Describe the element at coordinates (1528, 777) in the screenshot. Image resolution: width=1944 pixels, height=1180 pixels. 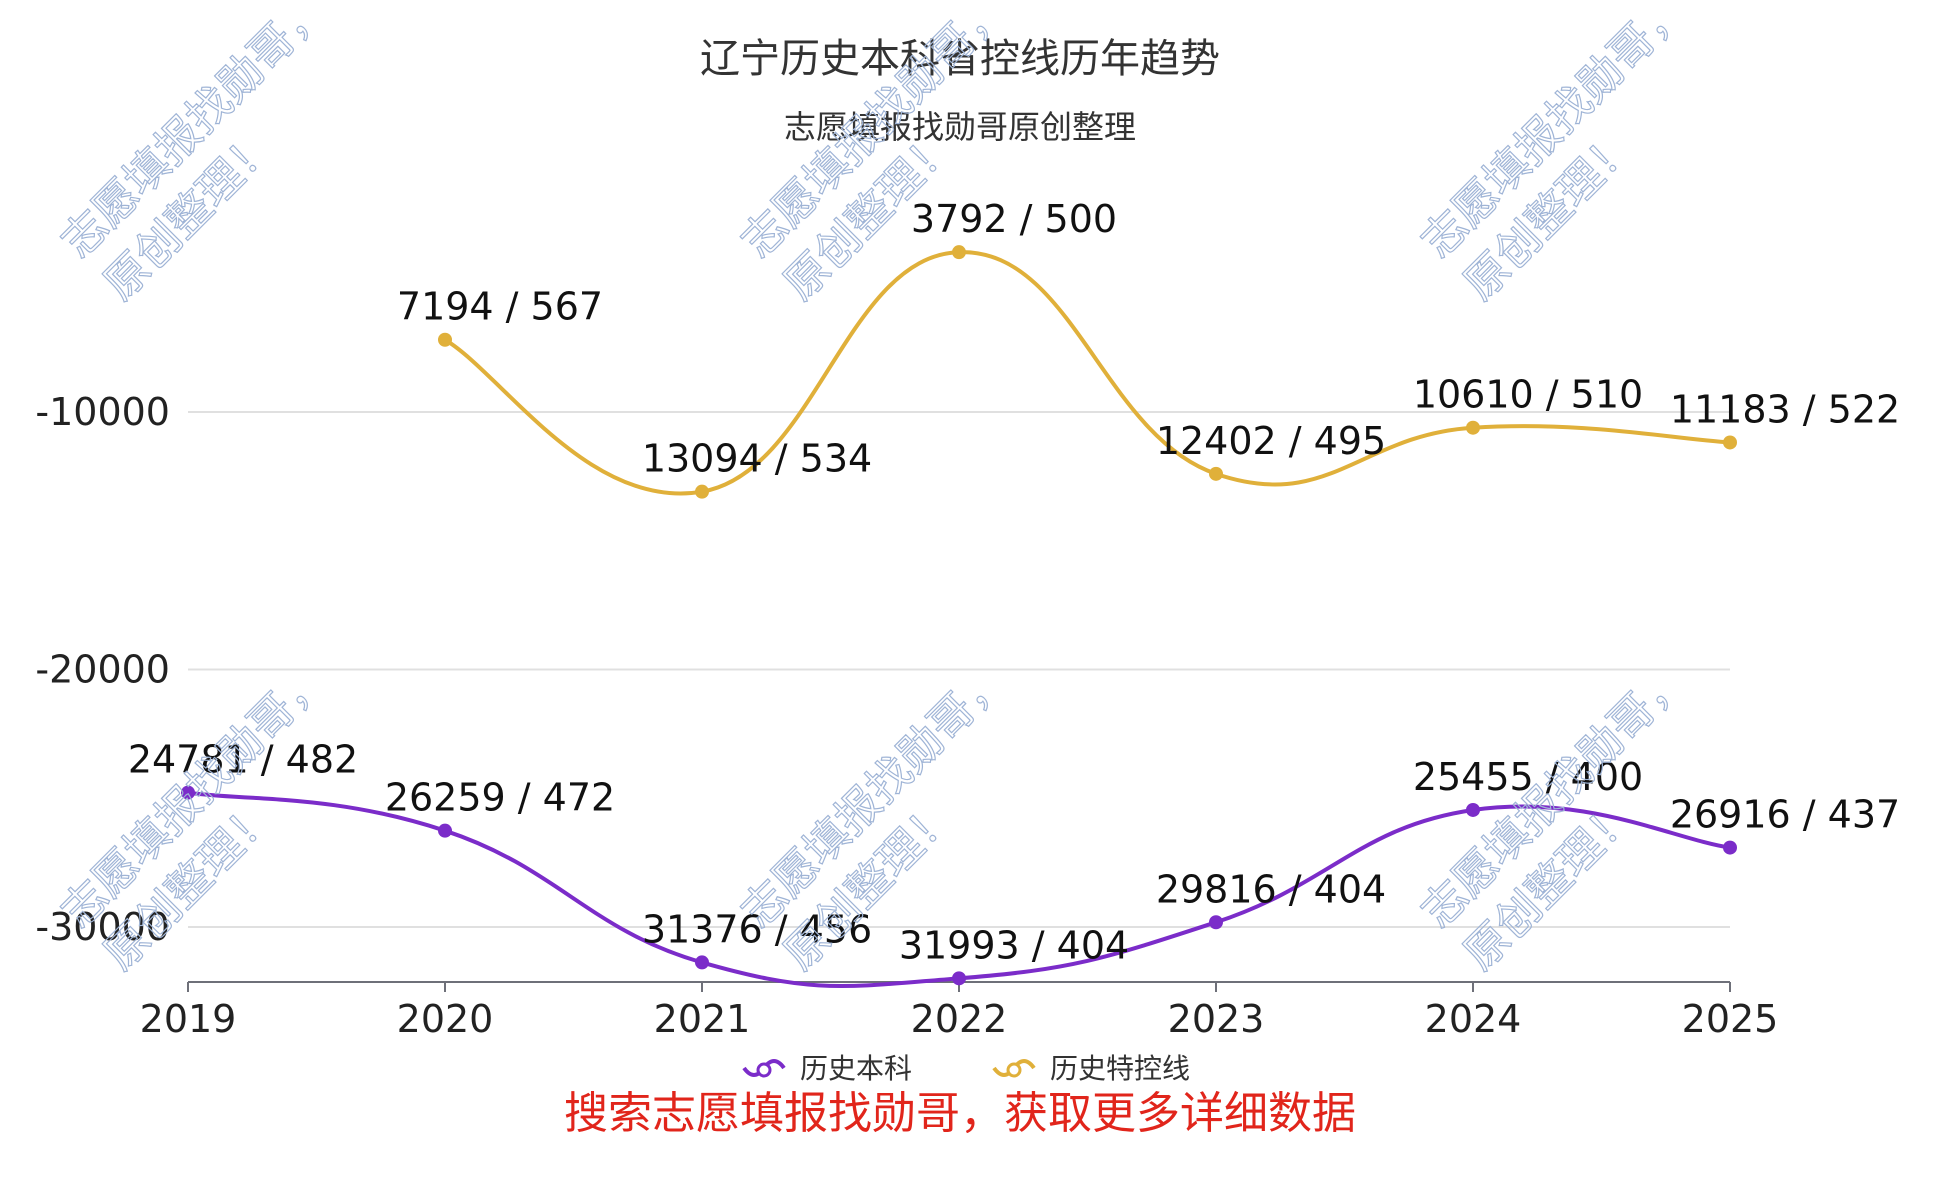
I see `data-label: 25455 / 400` at that location.